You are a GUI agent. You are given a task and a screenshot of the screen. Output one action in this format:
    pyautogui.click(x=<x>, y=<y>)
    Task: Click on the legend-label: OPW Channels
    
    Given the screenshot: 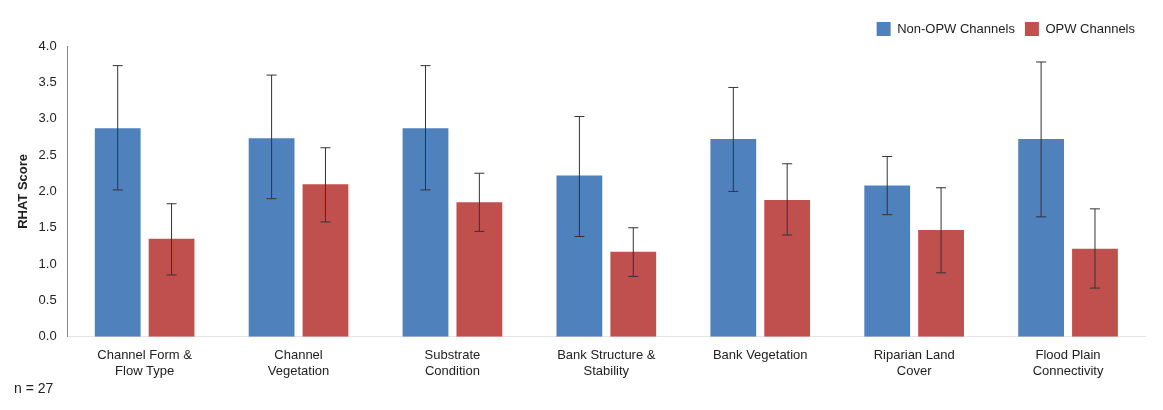 What is the action you would take?
    pyautogui.click(x=1090, y=28)
    